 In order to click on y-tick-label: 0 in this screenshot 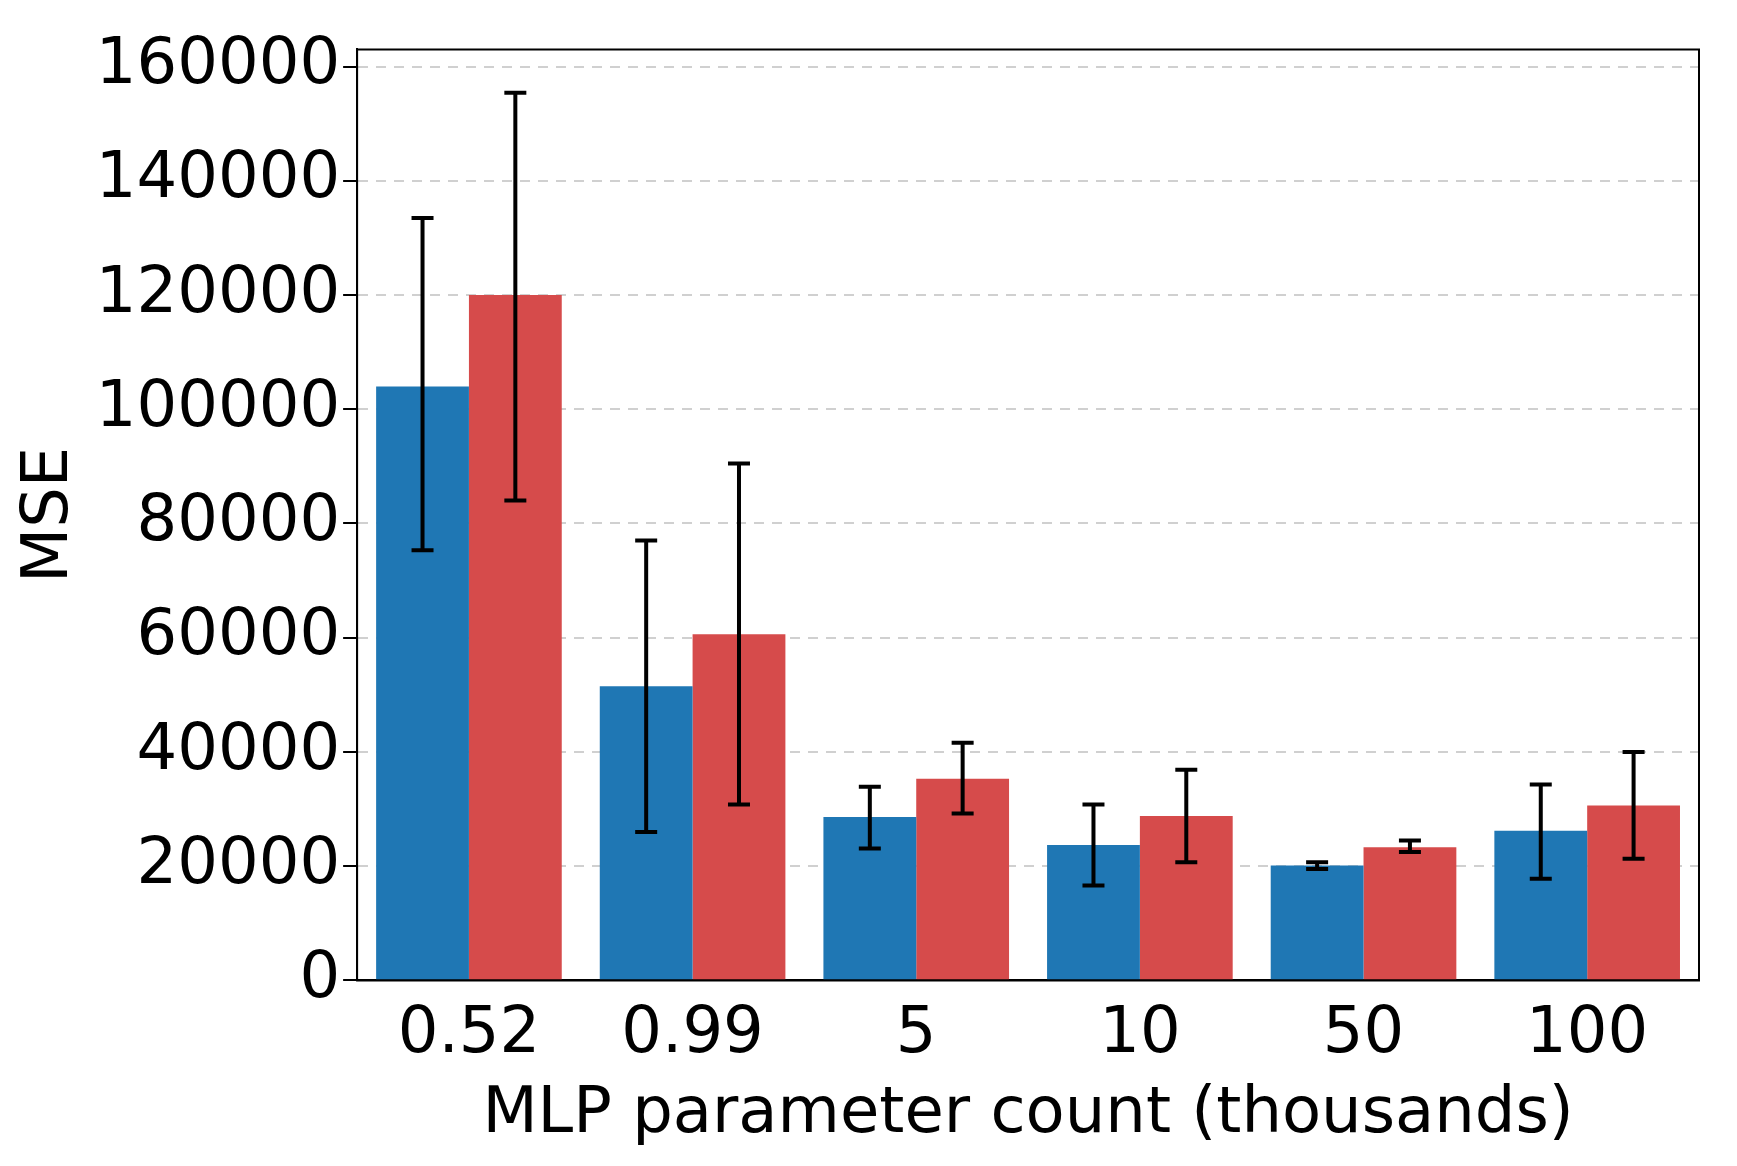, I will do `click(320, 975)`.